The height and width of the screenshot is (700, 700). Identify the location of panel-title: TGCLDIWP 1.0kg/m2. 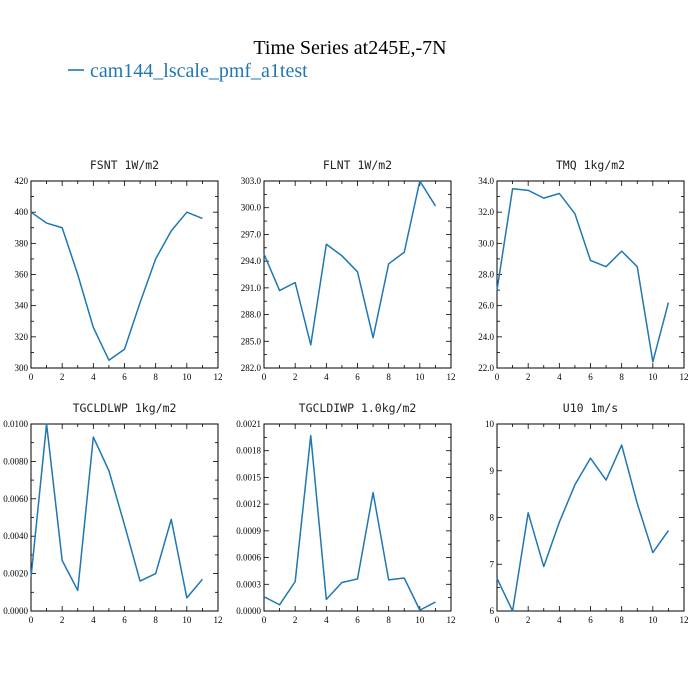
(358, 408).